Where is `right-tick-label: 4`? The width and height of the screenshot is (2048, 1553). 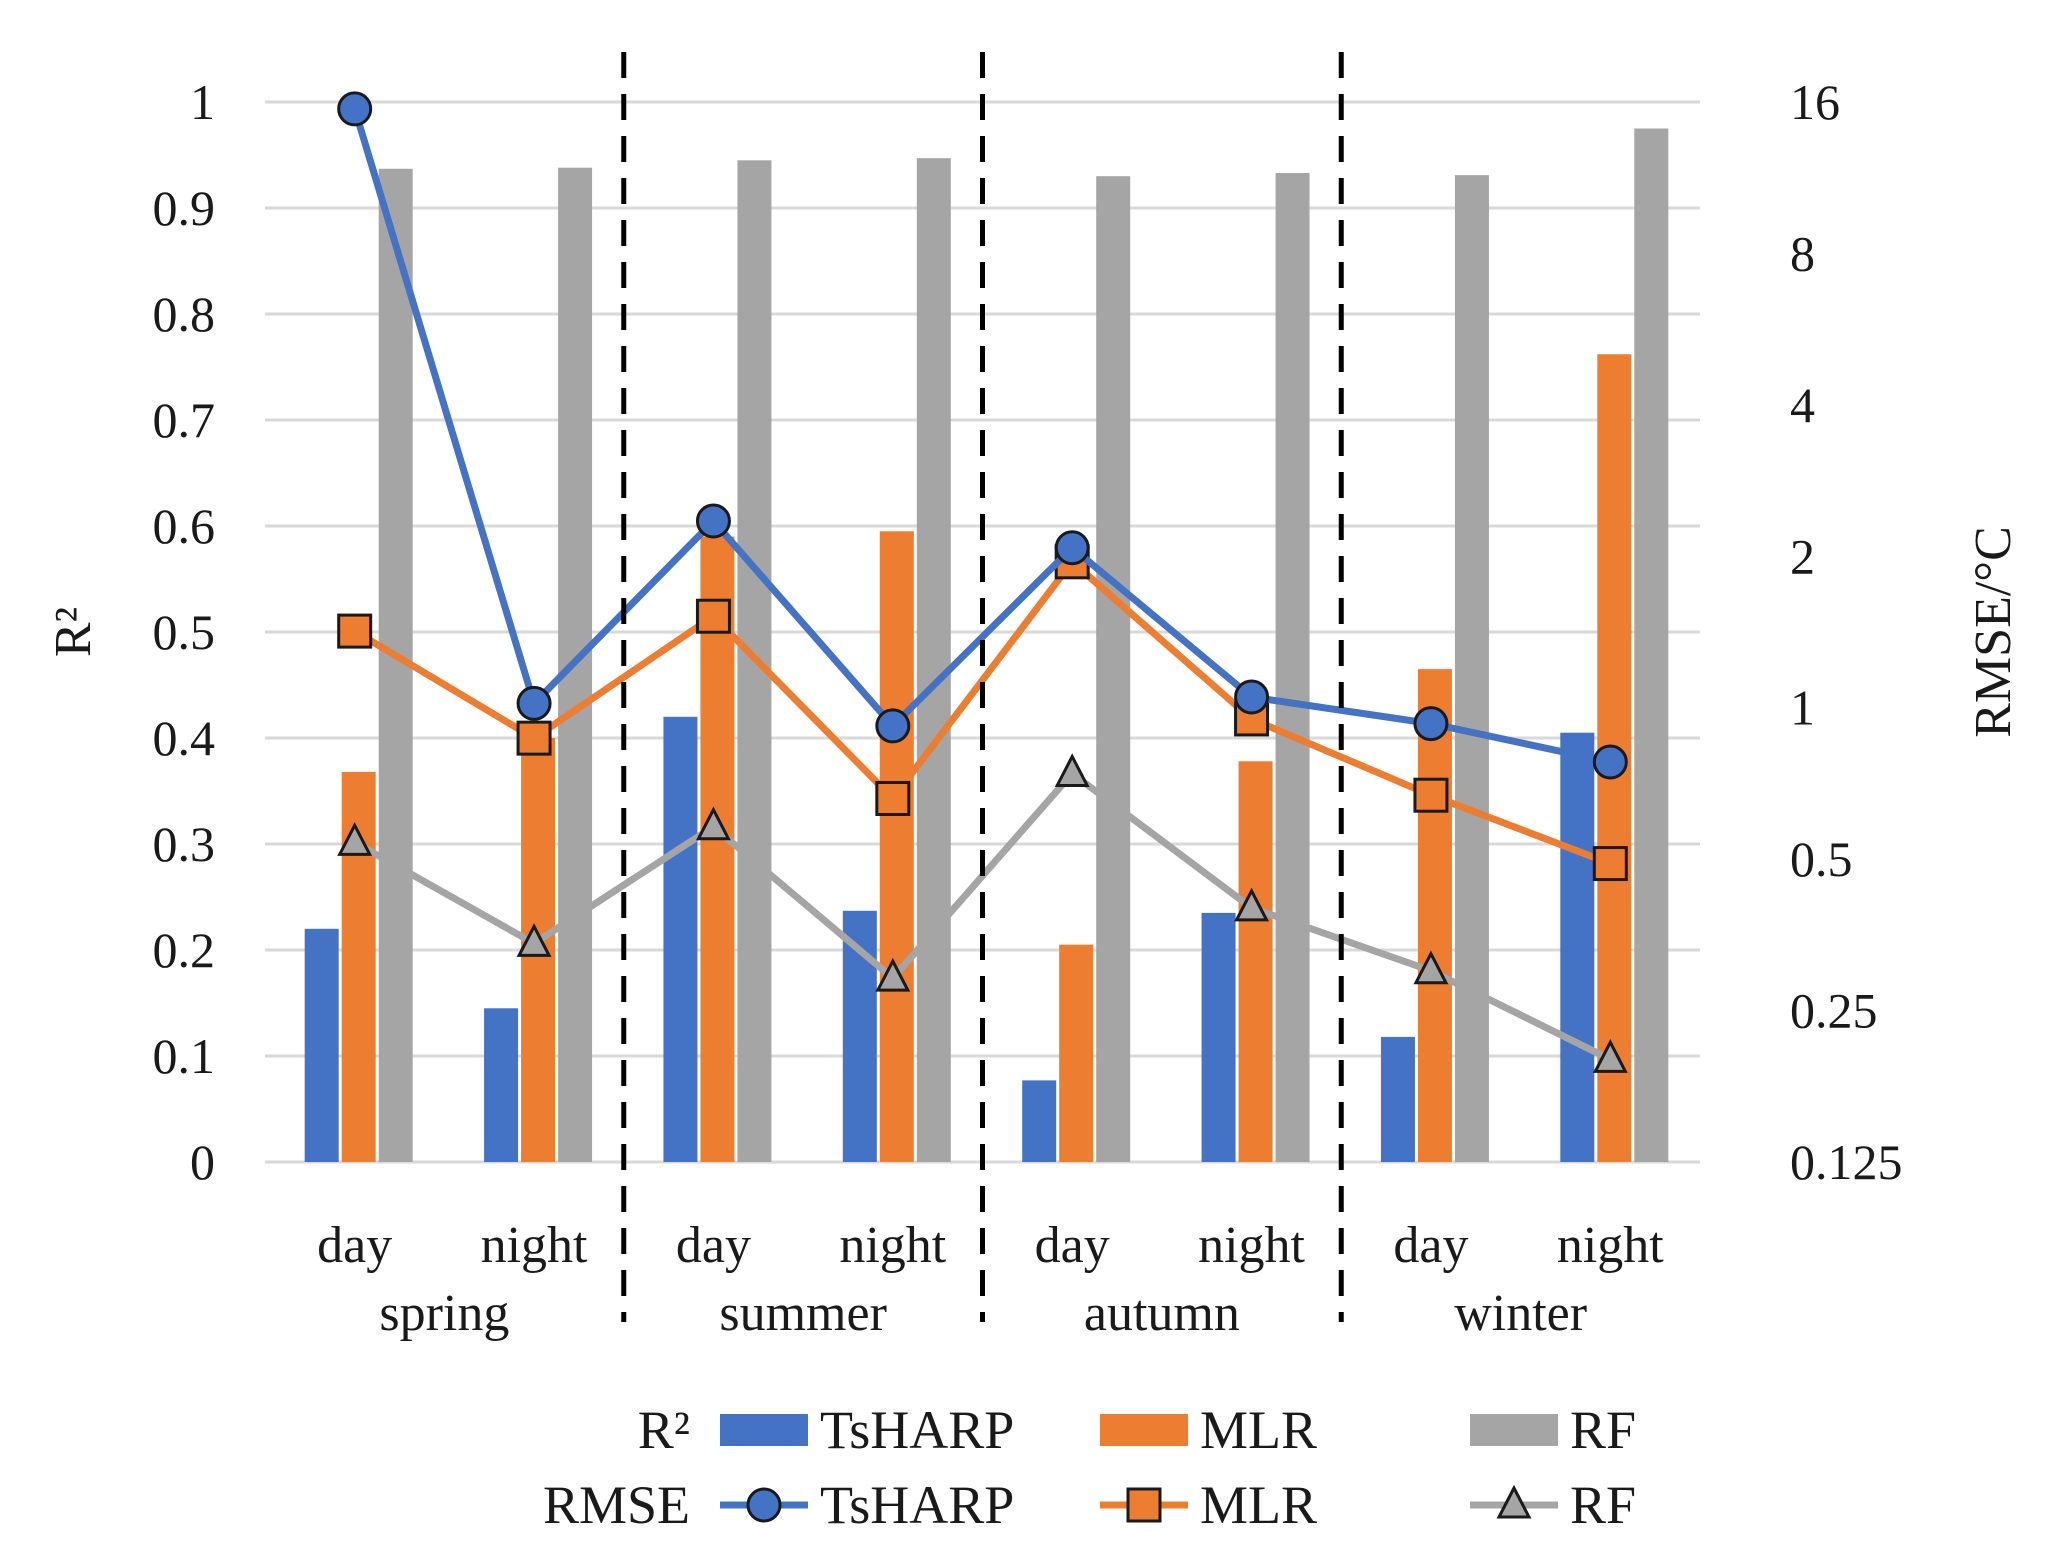
right-tick-label: 4 is located at coordinates (1802, 405).